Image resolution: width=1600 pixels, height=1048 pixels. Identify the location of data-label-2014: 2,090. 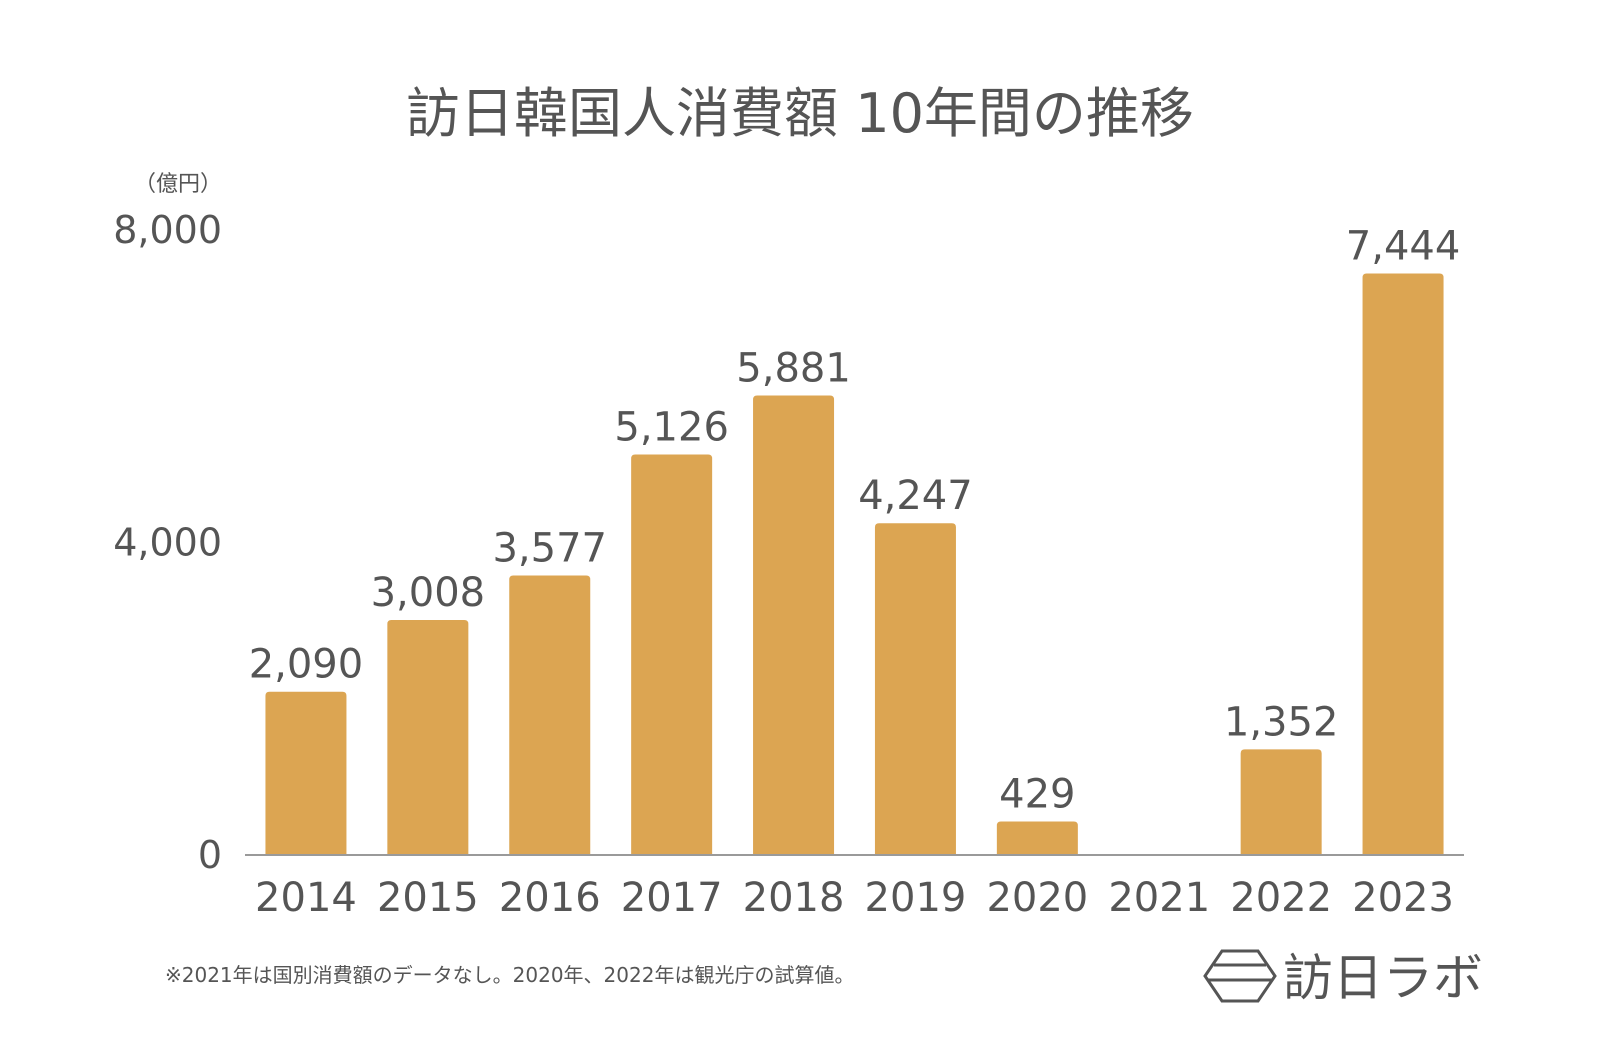
(306, 665).